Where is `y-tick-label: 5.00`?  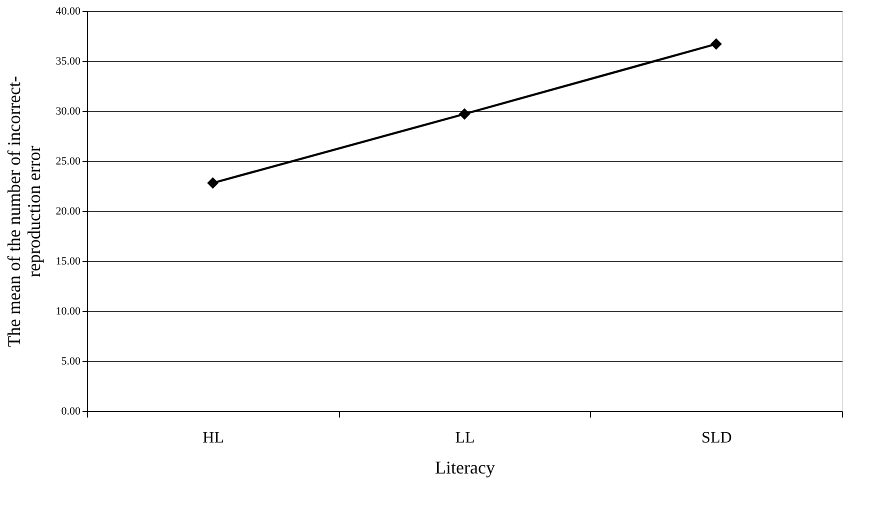 y-tick-label: 5.00 is located at coordinates (71, 362).